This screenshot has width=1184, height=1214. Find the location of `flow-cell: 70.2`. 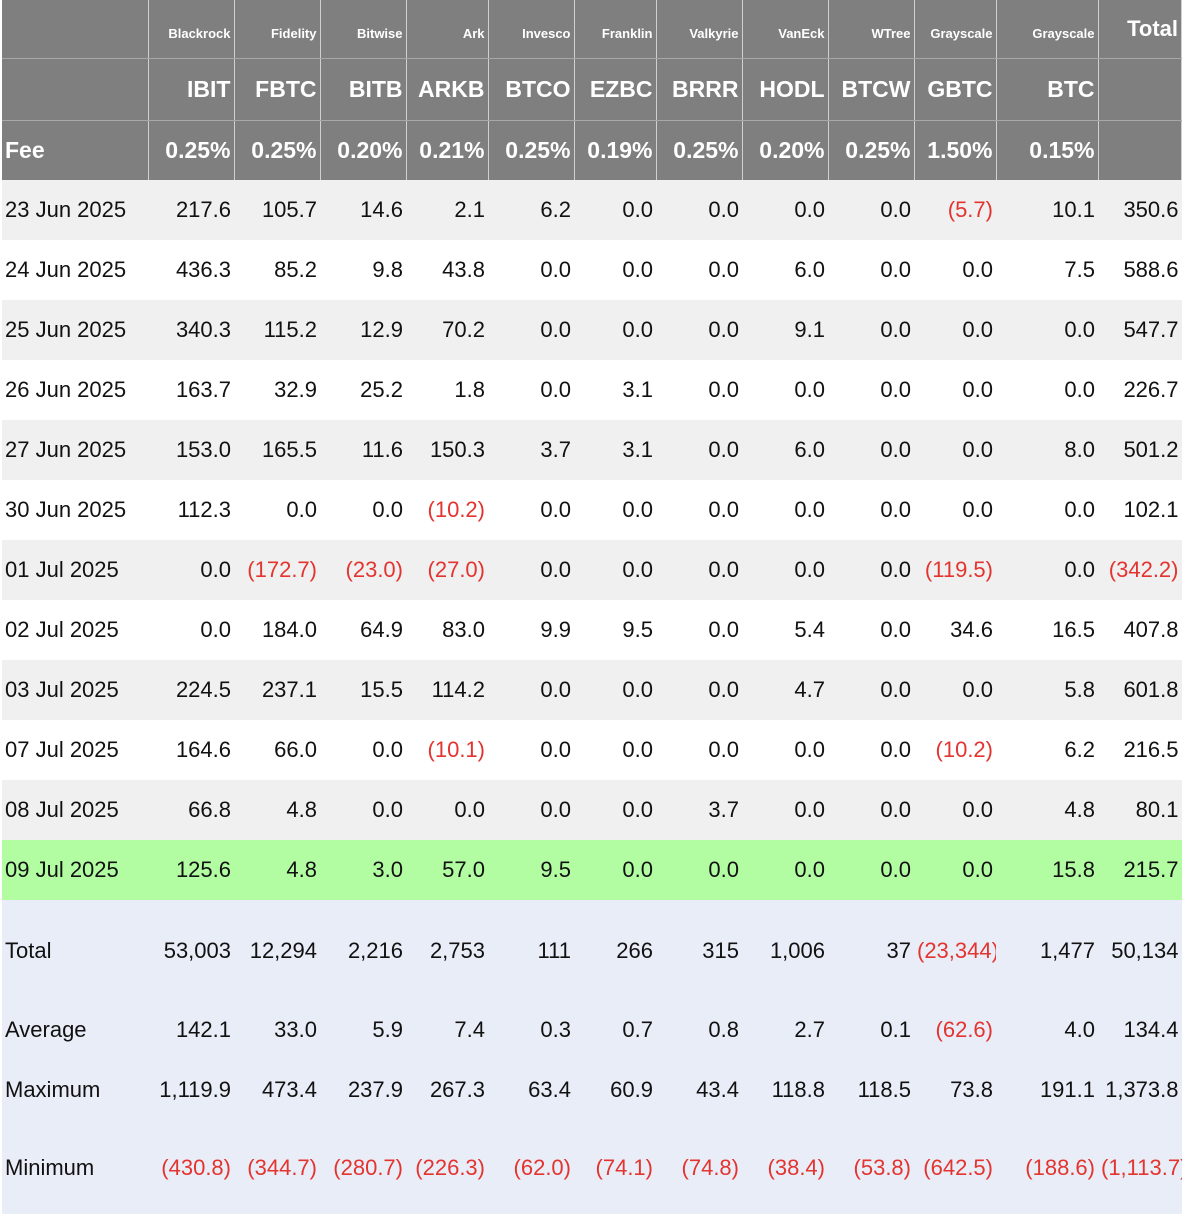

flow-cell: 70.2 is located at coordinates (447, 330).